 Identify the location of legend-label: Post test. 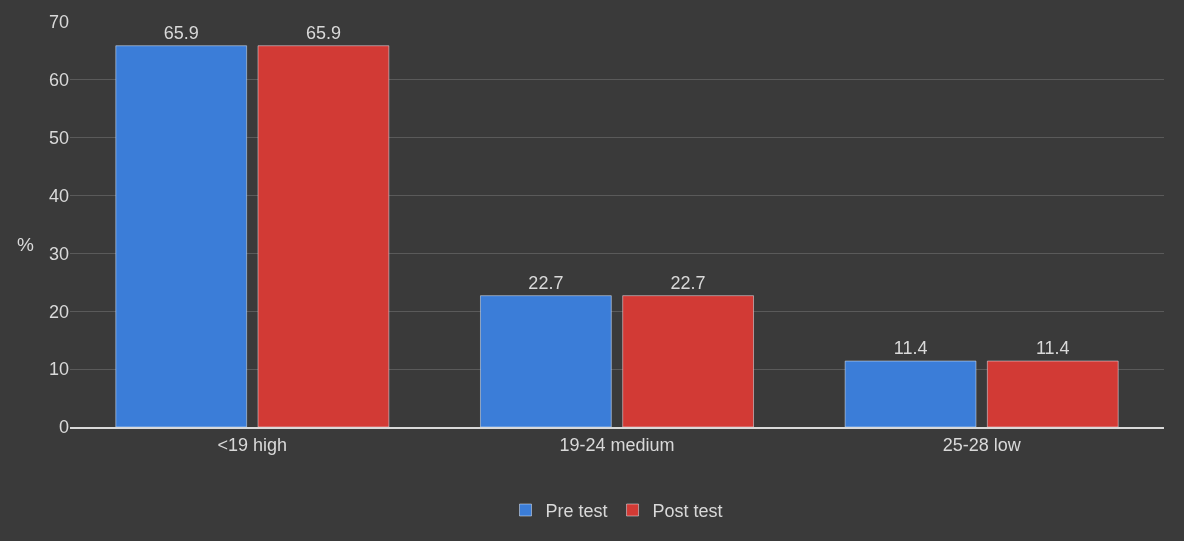
(687, 511).